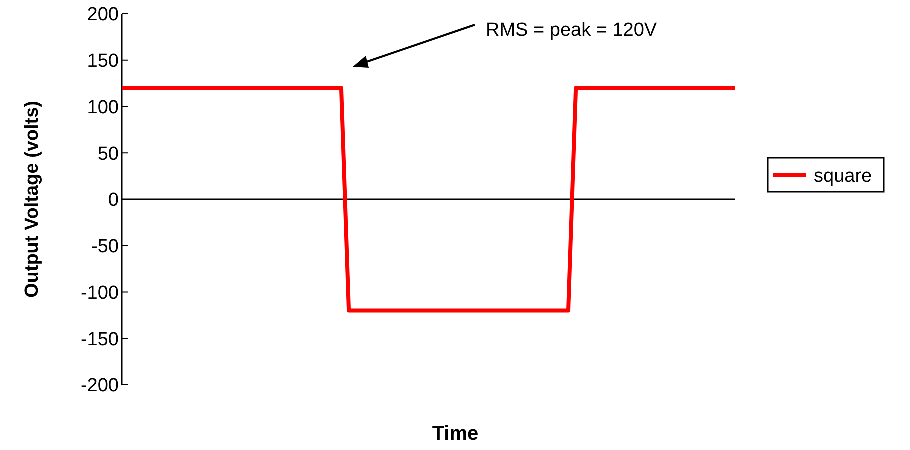  Describe the element at coordinates (99, 339) in the screenshot. I see `y-tick-label: -150` at that location.